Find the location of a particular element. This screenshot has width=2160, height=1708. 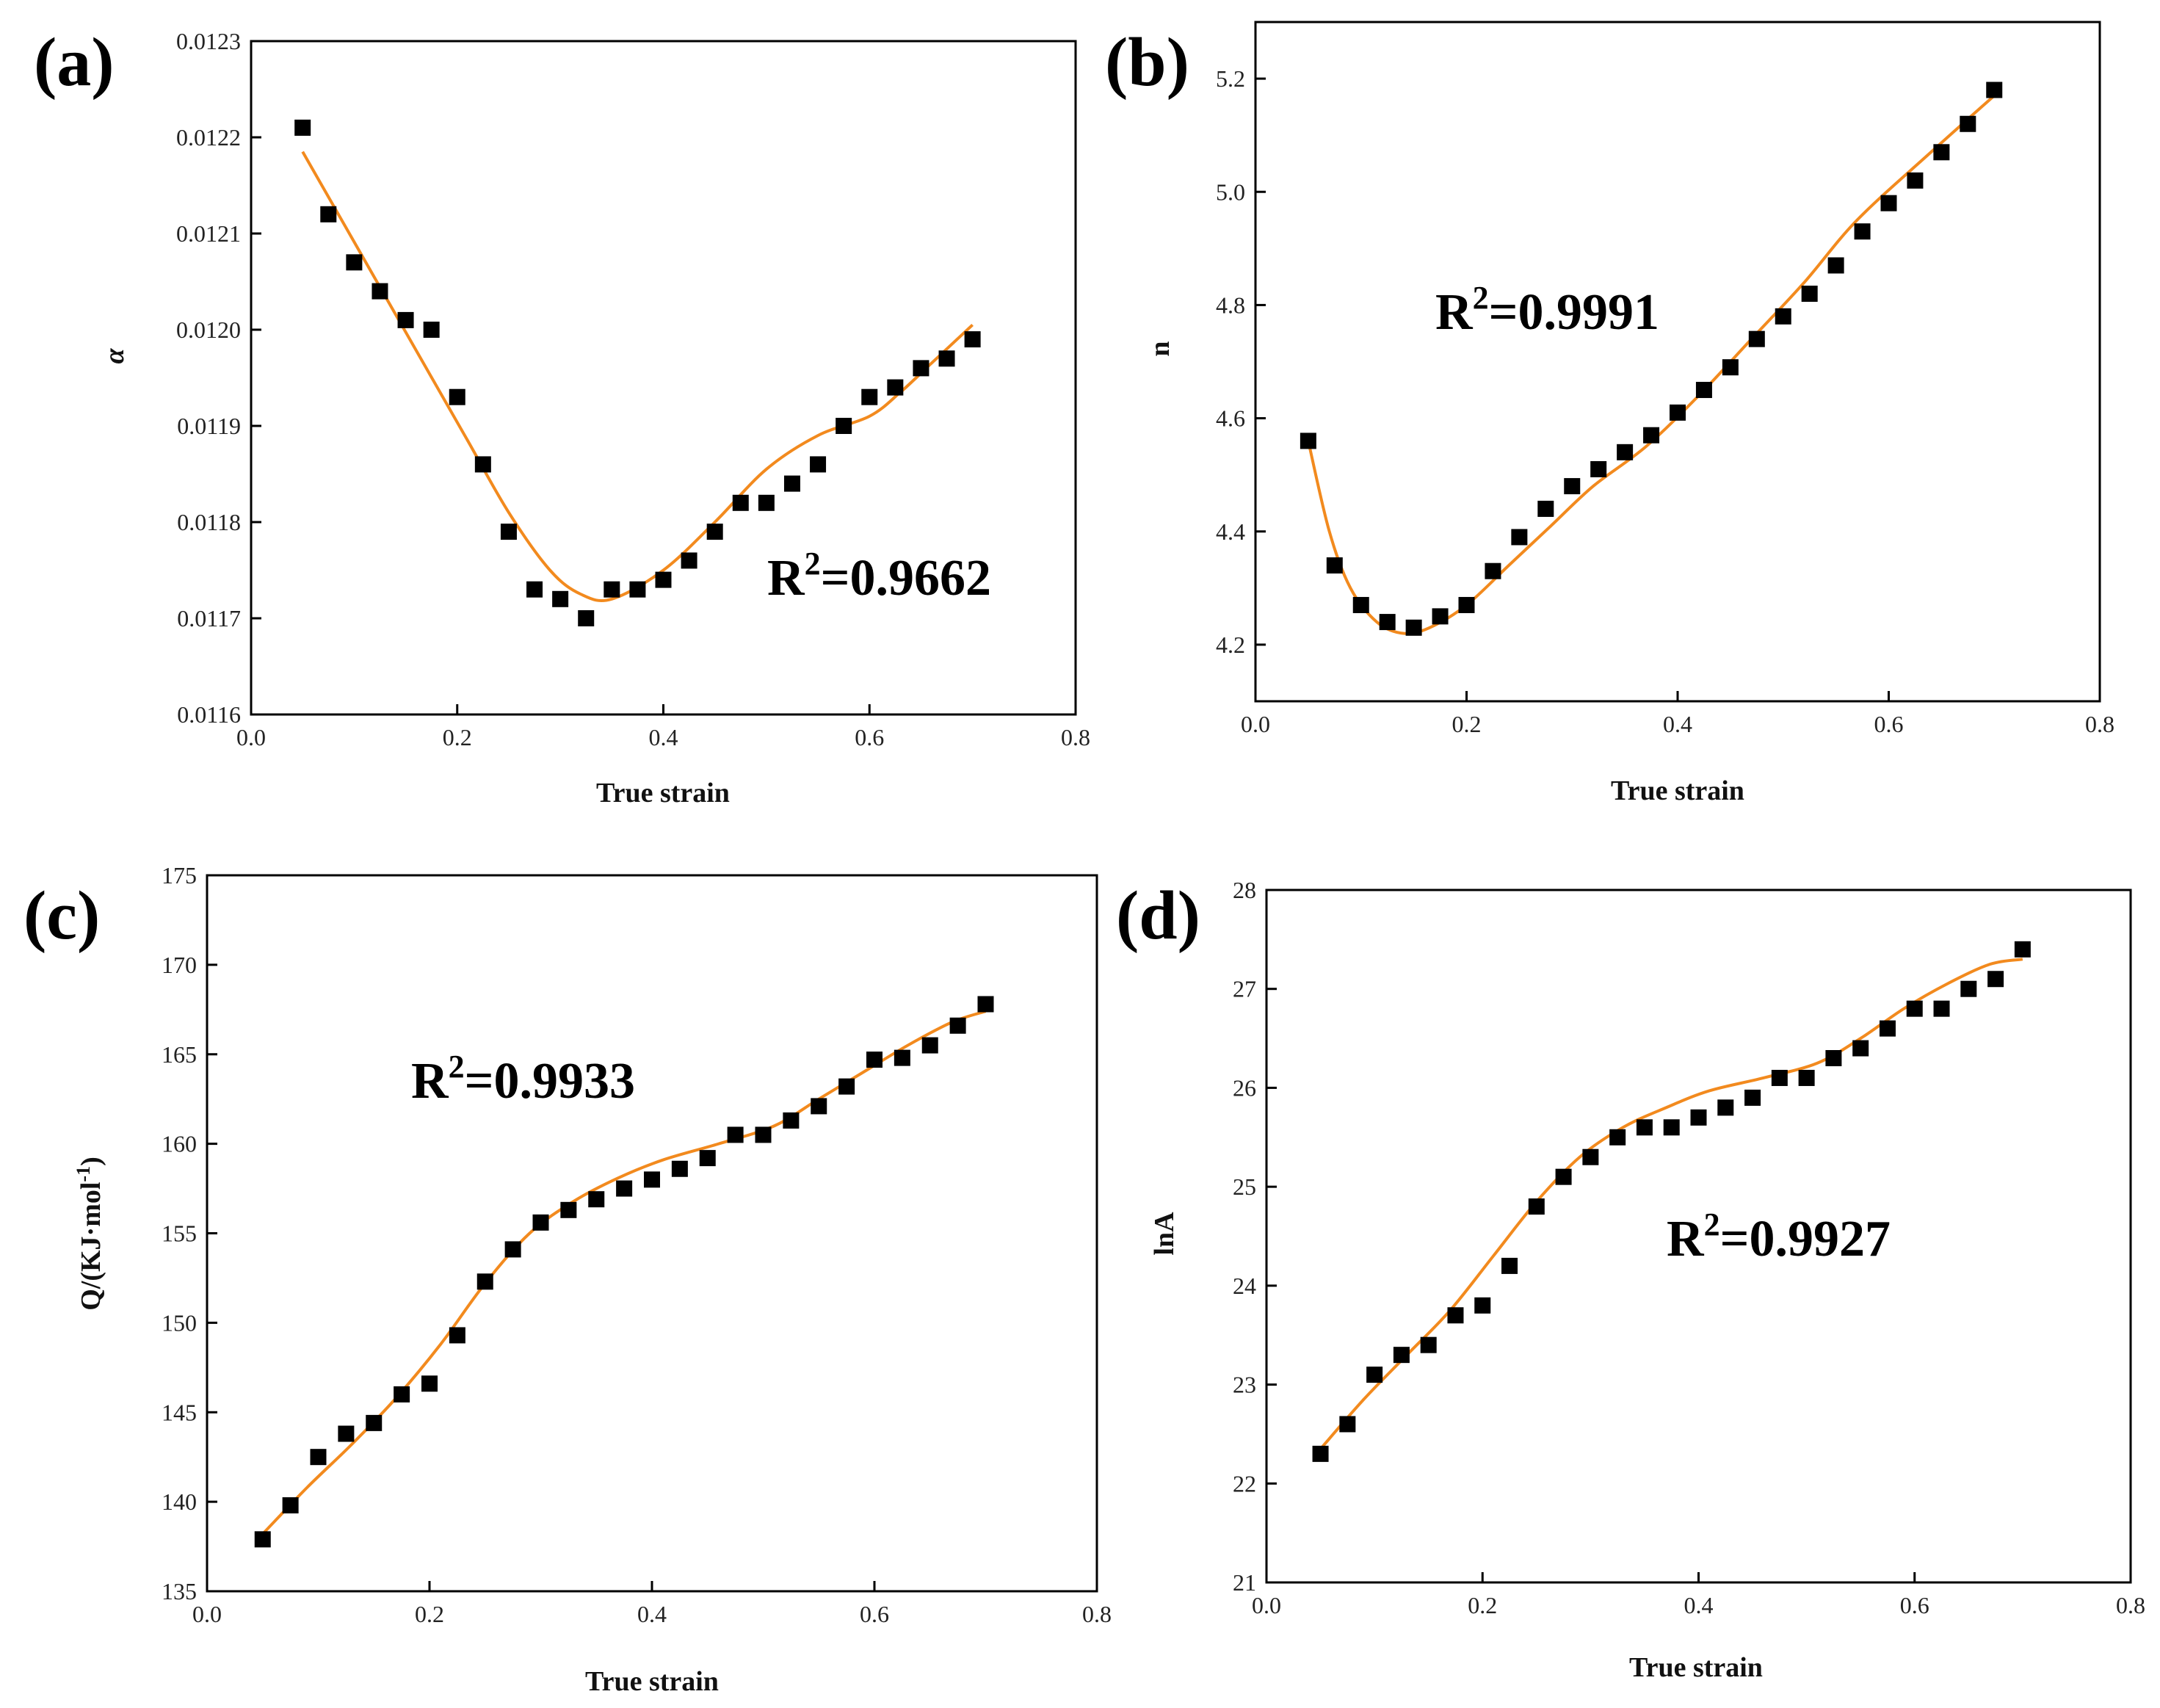

r2-value-d: =0.9927 is located at coordinates (1805, 1239).